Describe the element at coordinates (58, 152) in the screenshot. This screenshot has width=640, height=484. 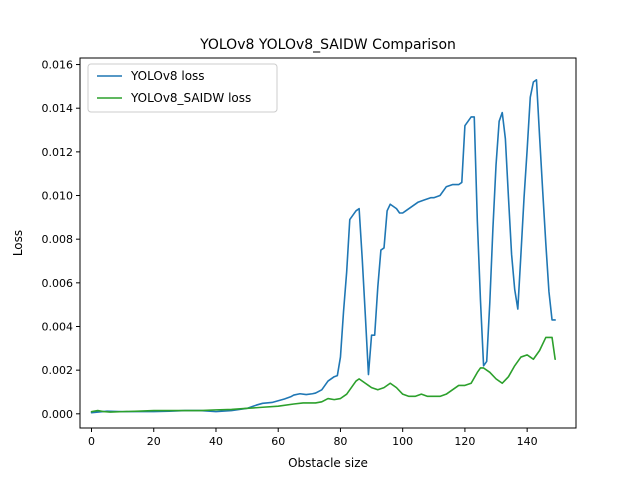
I see `y-tick-label: 0.012` at that location.